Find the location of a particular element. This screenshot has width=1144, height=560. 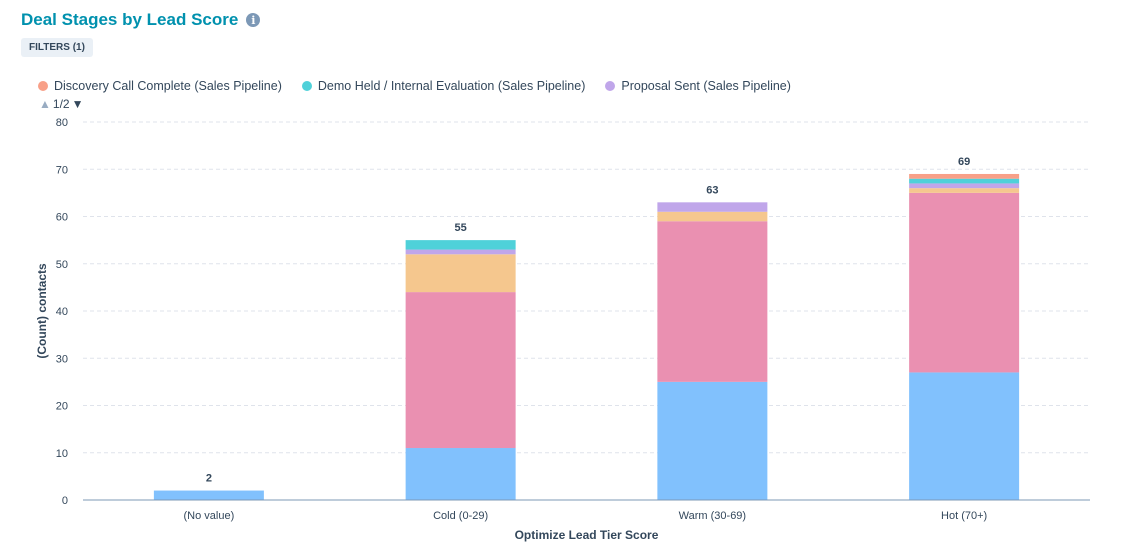

page-title: Deal Stages by Lead Score i is located at coordinates (141, 20).